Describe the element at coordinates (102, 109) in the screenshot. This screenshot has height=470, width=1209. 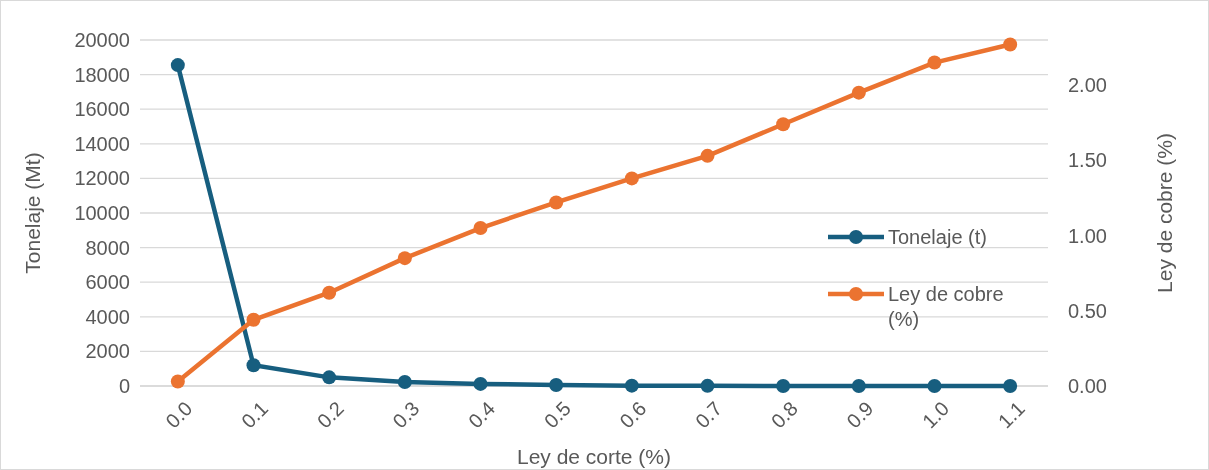
I see `y-tick-label: 16000` at that location.